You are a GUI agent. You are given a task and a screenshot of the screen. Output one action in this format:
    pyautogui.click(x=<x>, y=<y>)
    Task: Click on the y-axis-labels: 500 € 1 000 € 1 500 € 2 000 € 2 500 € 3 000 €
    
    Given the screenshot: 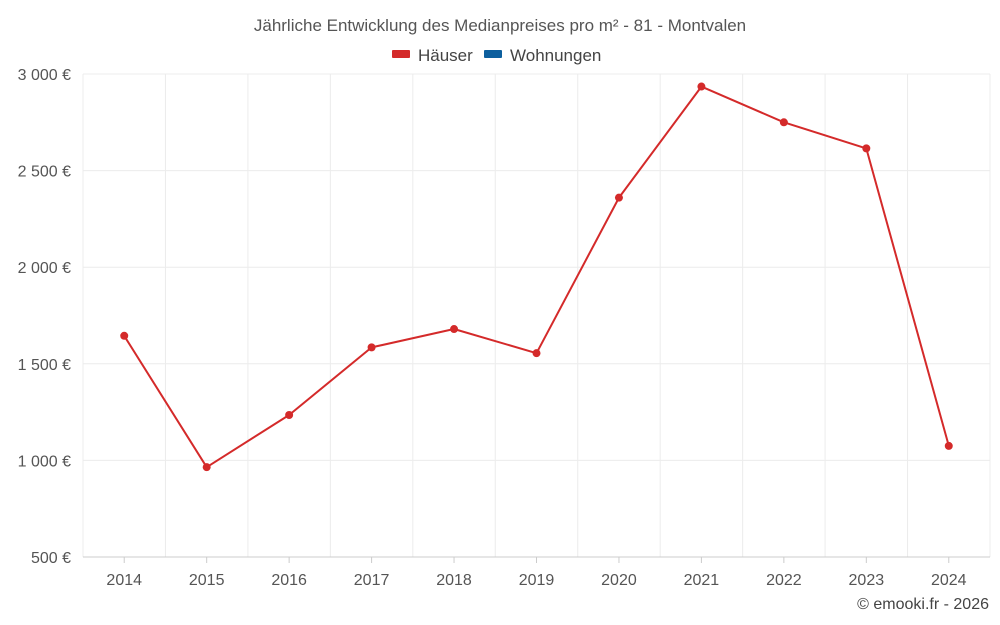 What is the action you would take?
    pyautogui.click(x=44, y=317)
    